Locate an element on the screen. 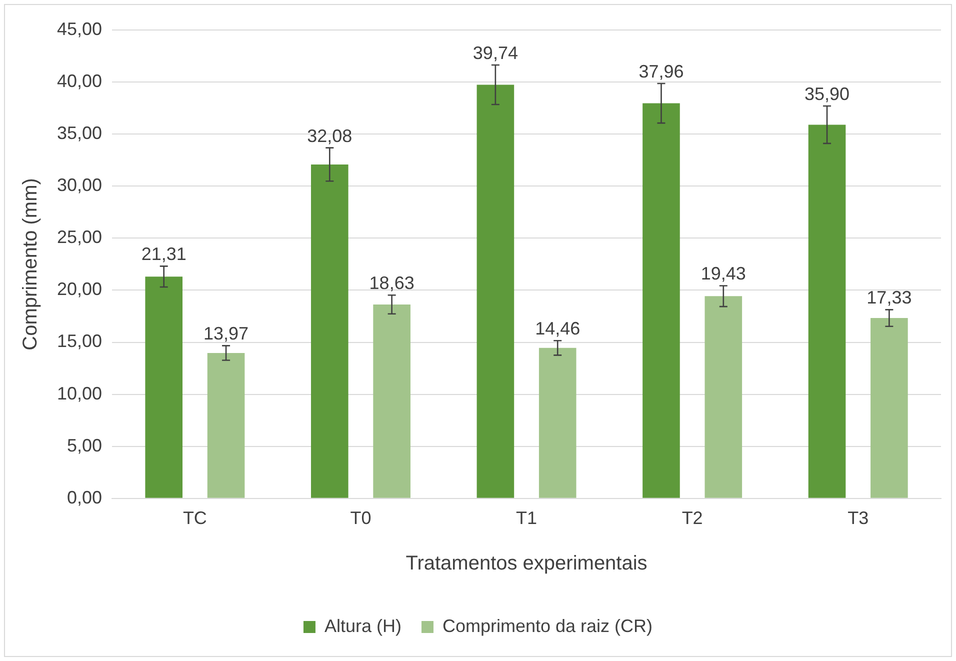 This screenshot has height=661, width=956. y-tick-label: 15,00 is located at coordinates (79, 341).